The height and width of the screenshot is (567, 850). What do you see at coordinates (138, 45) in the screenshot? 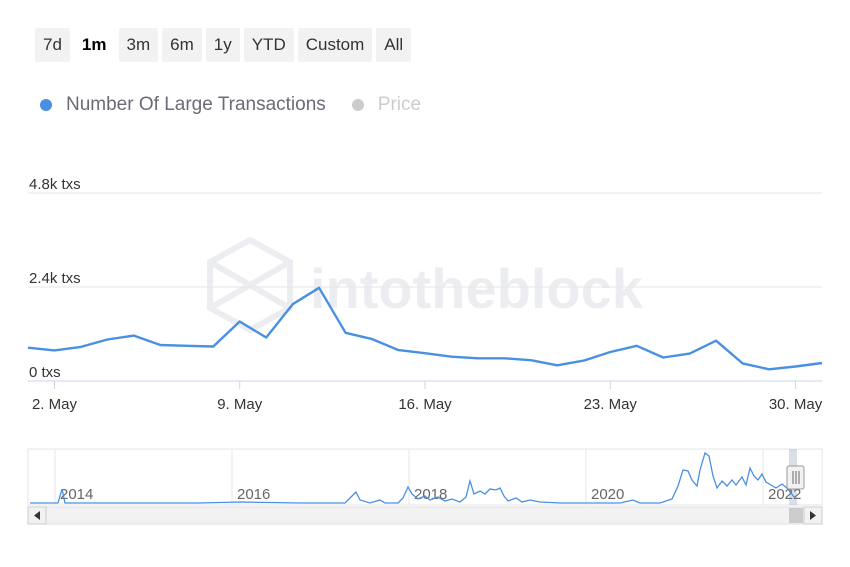
I see `range-button-3m: 3m` at bounding box center [138, 45].